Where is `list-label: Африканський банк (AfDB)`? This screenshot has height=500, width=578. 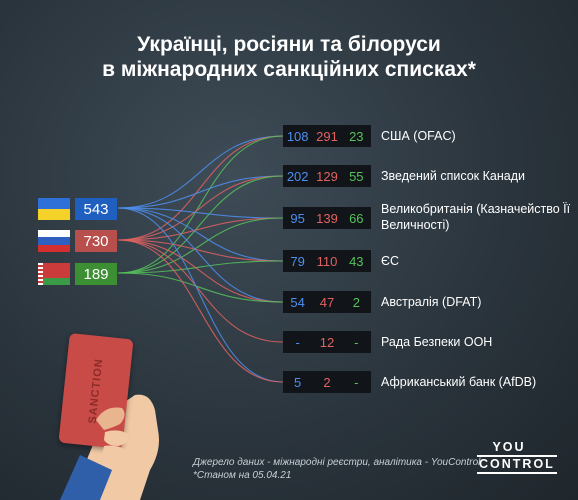
list-label: Африканський банк (AfDB) is located at coordinates (459, 382).